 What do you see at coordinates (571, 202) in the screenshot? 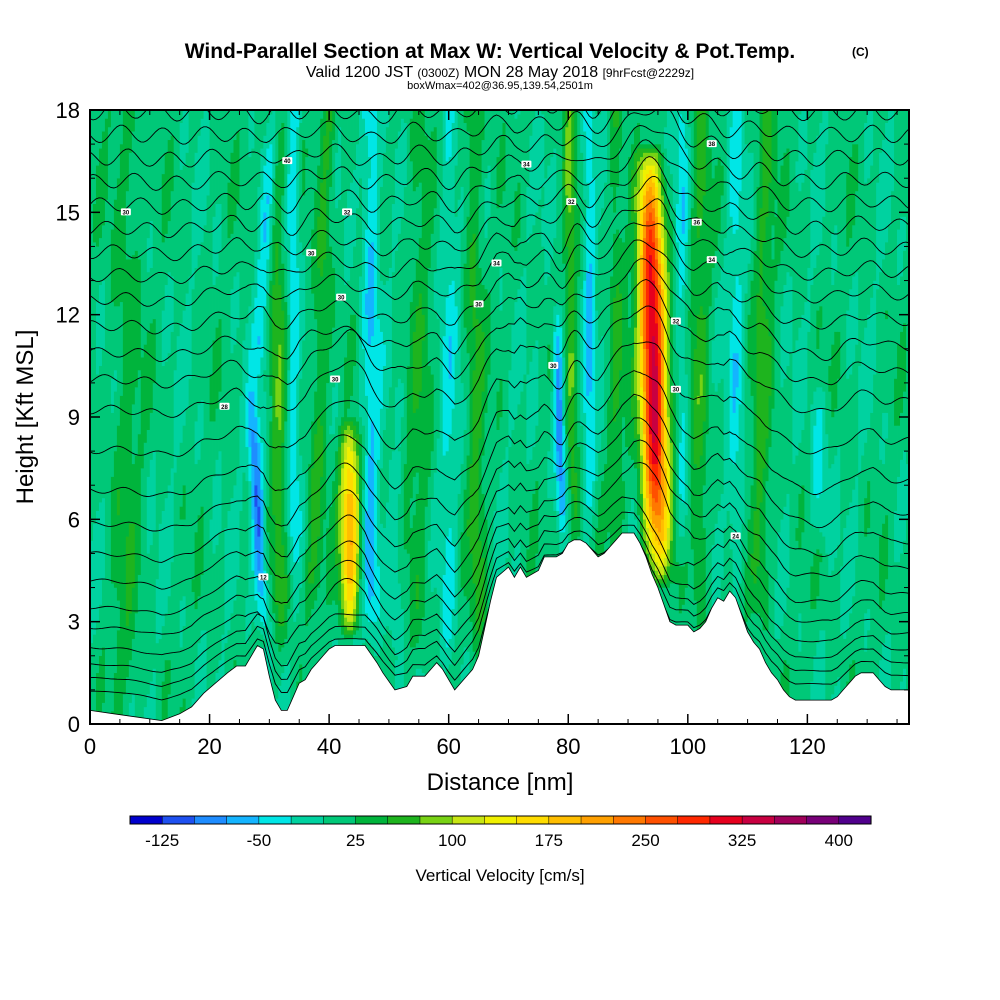
I see `contour-label: 32` at bounding box center [571, 202].